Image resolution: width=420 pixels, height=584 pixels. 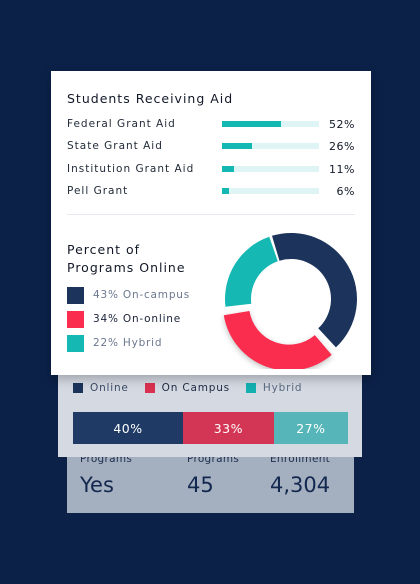 I want to click on online-legend-item: 43% On-campus, so click(x=128, y=295).